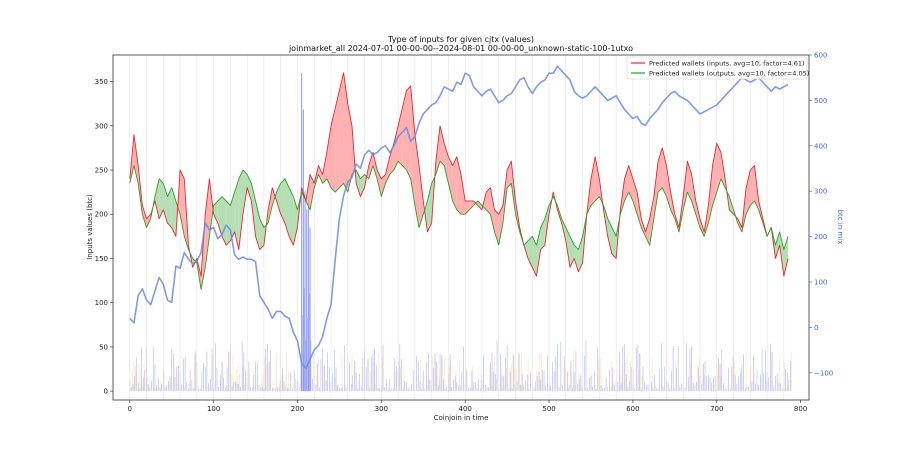 The image size is (900, 450). Describe the element at coordinates (632, 409) in the screenshot. I see `x-tick-label: 600` at that location.